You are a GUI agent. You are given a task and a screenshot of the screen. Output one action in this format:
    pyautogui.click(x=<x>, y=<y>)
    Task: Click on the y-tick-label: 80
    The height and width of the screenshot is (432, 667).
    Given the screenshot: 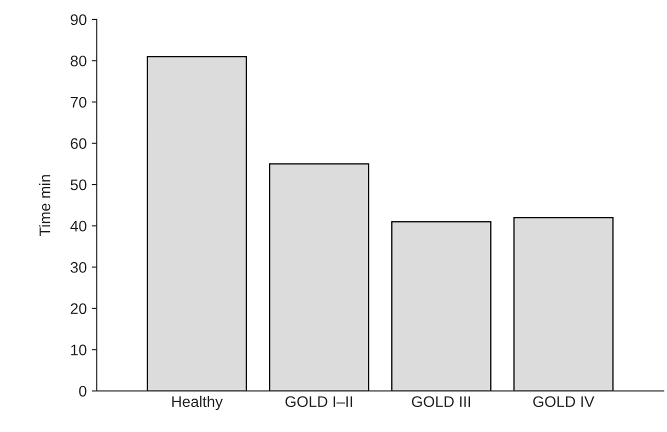 What is the action you would take?
    pyautogui.click(x=78, y=61)
    